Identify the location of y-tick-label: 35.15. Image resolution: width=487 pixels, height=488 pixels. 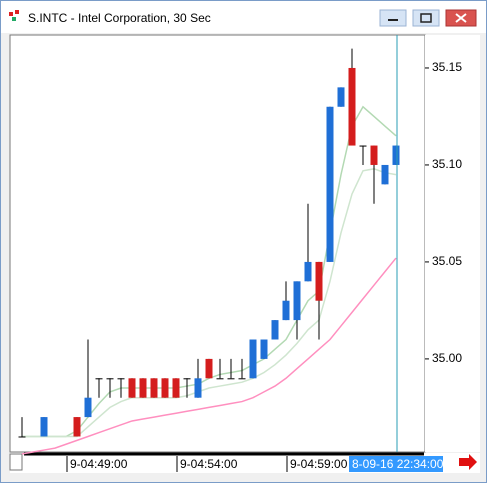
(447, 67).